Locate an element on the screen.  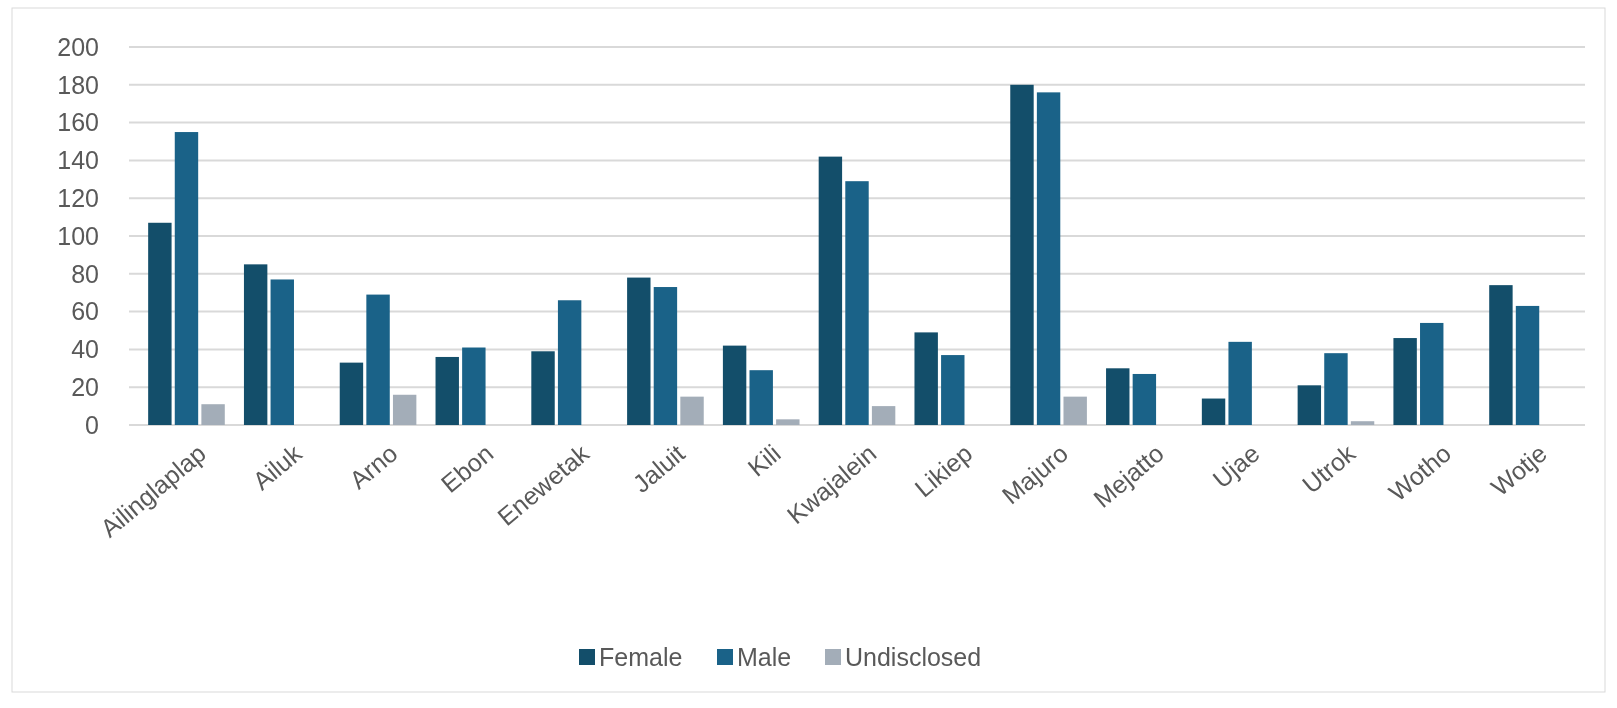
y-tick-label: 200 is located at coordinates (78, 46).